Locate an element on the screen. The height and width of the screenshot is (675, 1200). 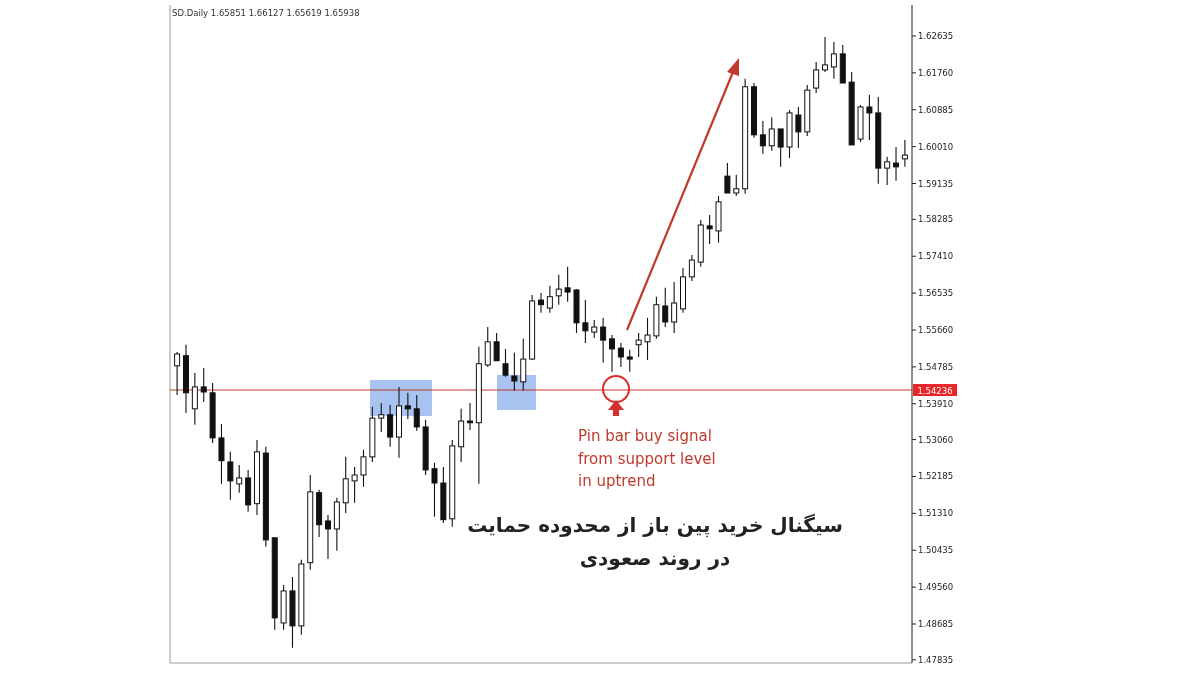
chart-title: SD.Daily 1.65851 1.66127 1.65619 1.65938 is located at coordinates (266, 13).